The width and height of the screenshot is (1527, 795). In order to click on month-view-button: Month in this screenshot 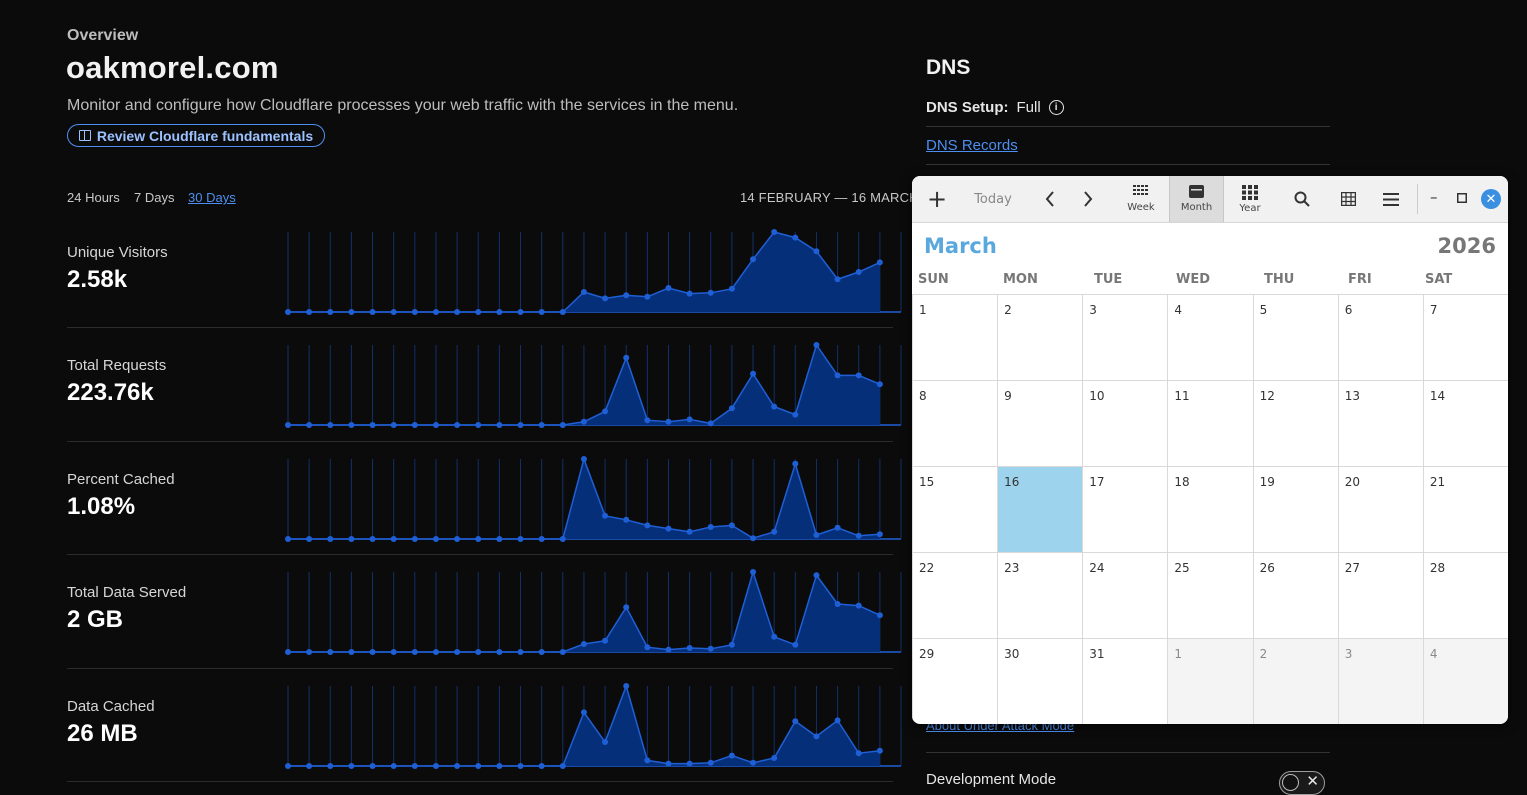, I will do `click(1196, 199)`.